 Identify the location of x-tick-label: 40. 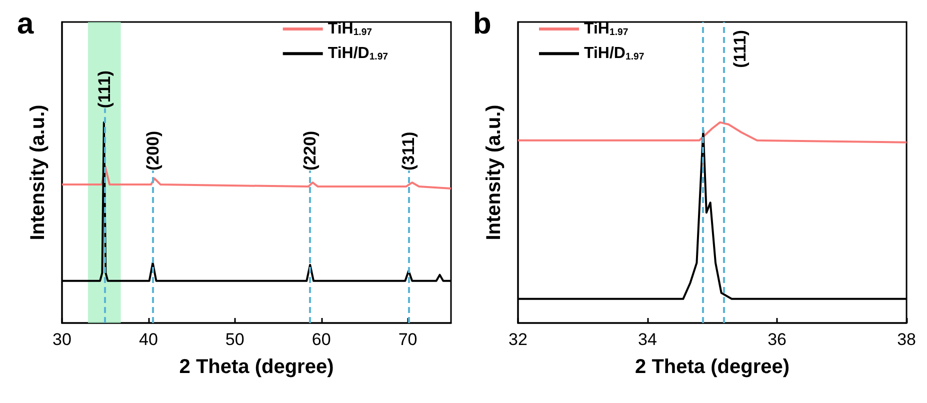
(148, 339).